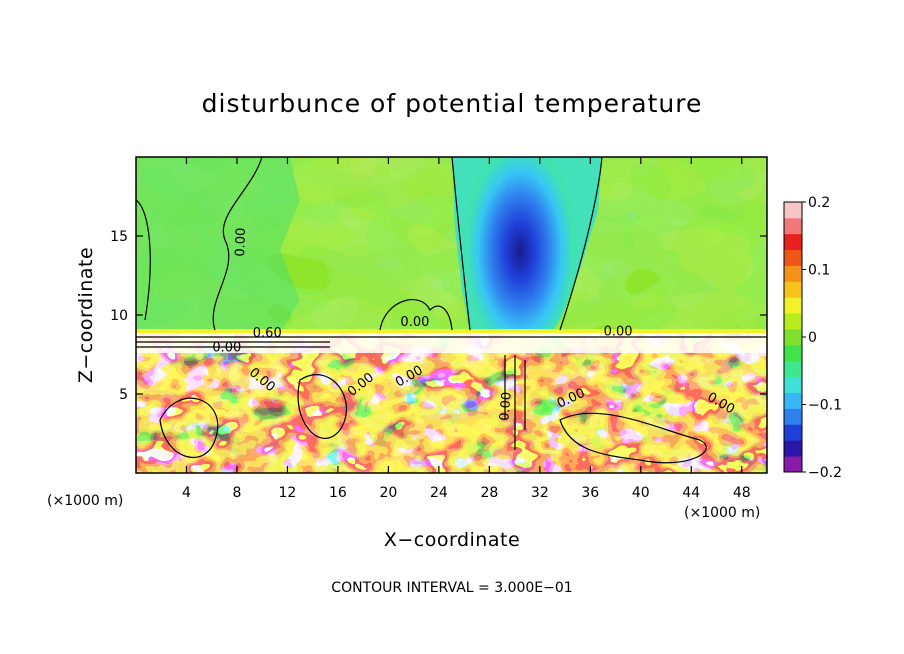  I want to click on colorbar, so click(793, 337).